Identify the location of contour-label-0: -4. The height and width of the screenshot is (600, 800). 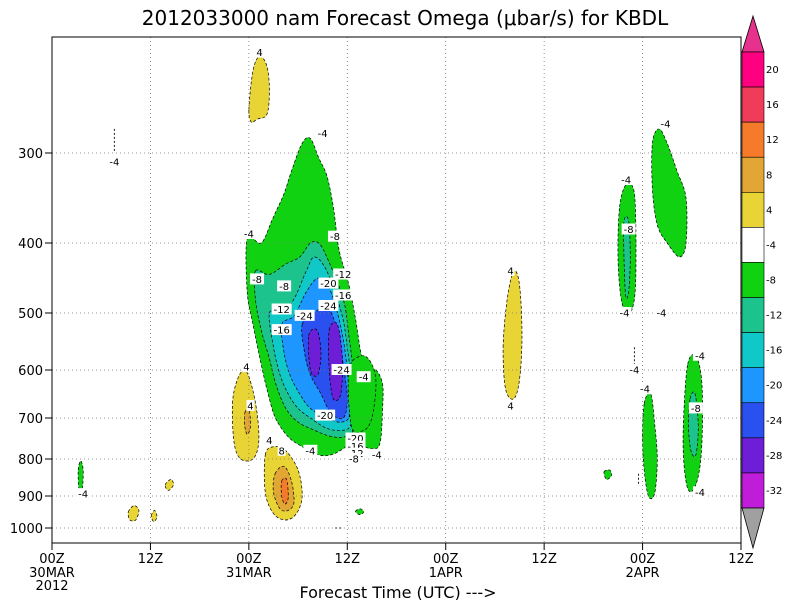
(114, 163).